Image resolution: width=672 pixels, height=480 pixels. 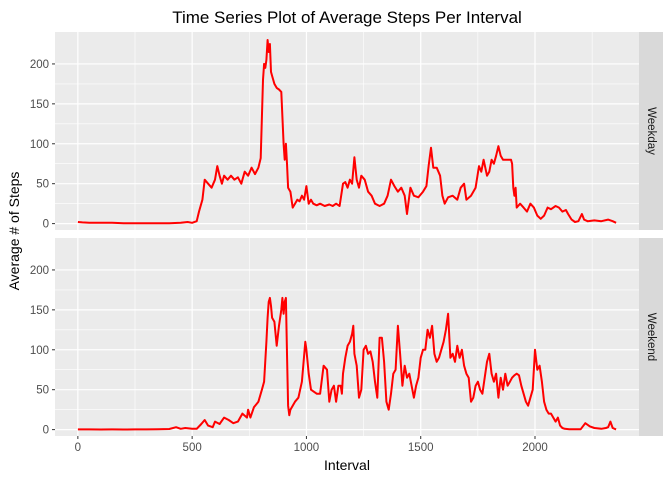 What do you see at coordinates (307, 448) in the screenshot?
I see `x-tick-label: 1000` at bounding box center [307, 448].